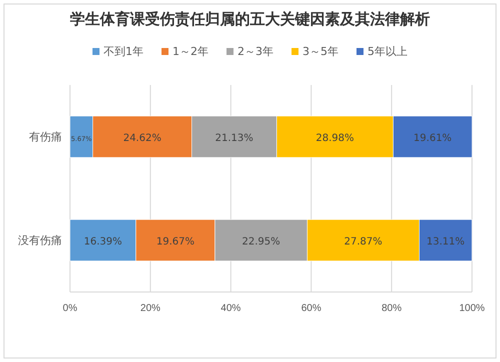 Image resolution: width=500 pixels, height=362 pixels. What do you see at coordinates (388, 51) in the screenshot?
I see `legend-label: 5年以上` at bounding box center [388, 51].